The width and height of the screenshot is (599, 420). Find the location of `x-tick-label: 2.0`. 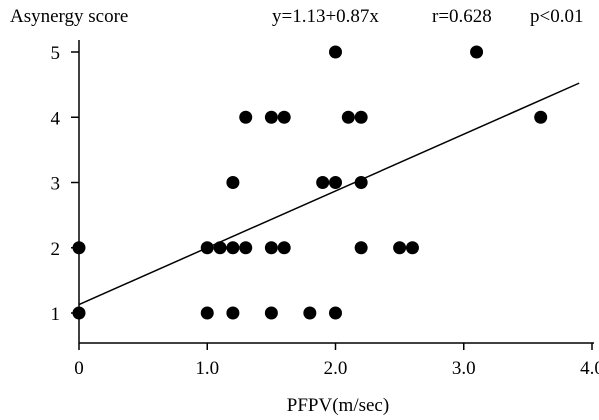

x-tick-label: 2.0 is located at coordinates (336, 368).